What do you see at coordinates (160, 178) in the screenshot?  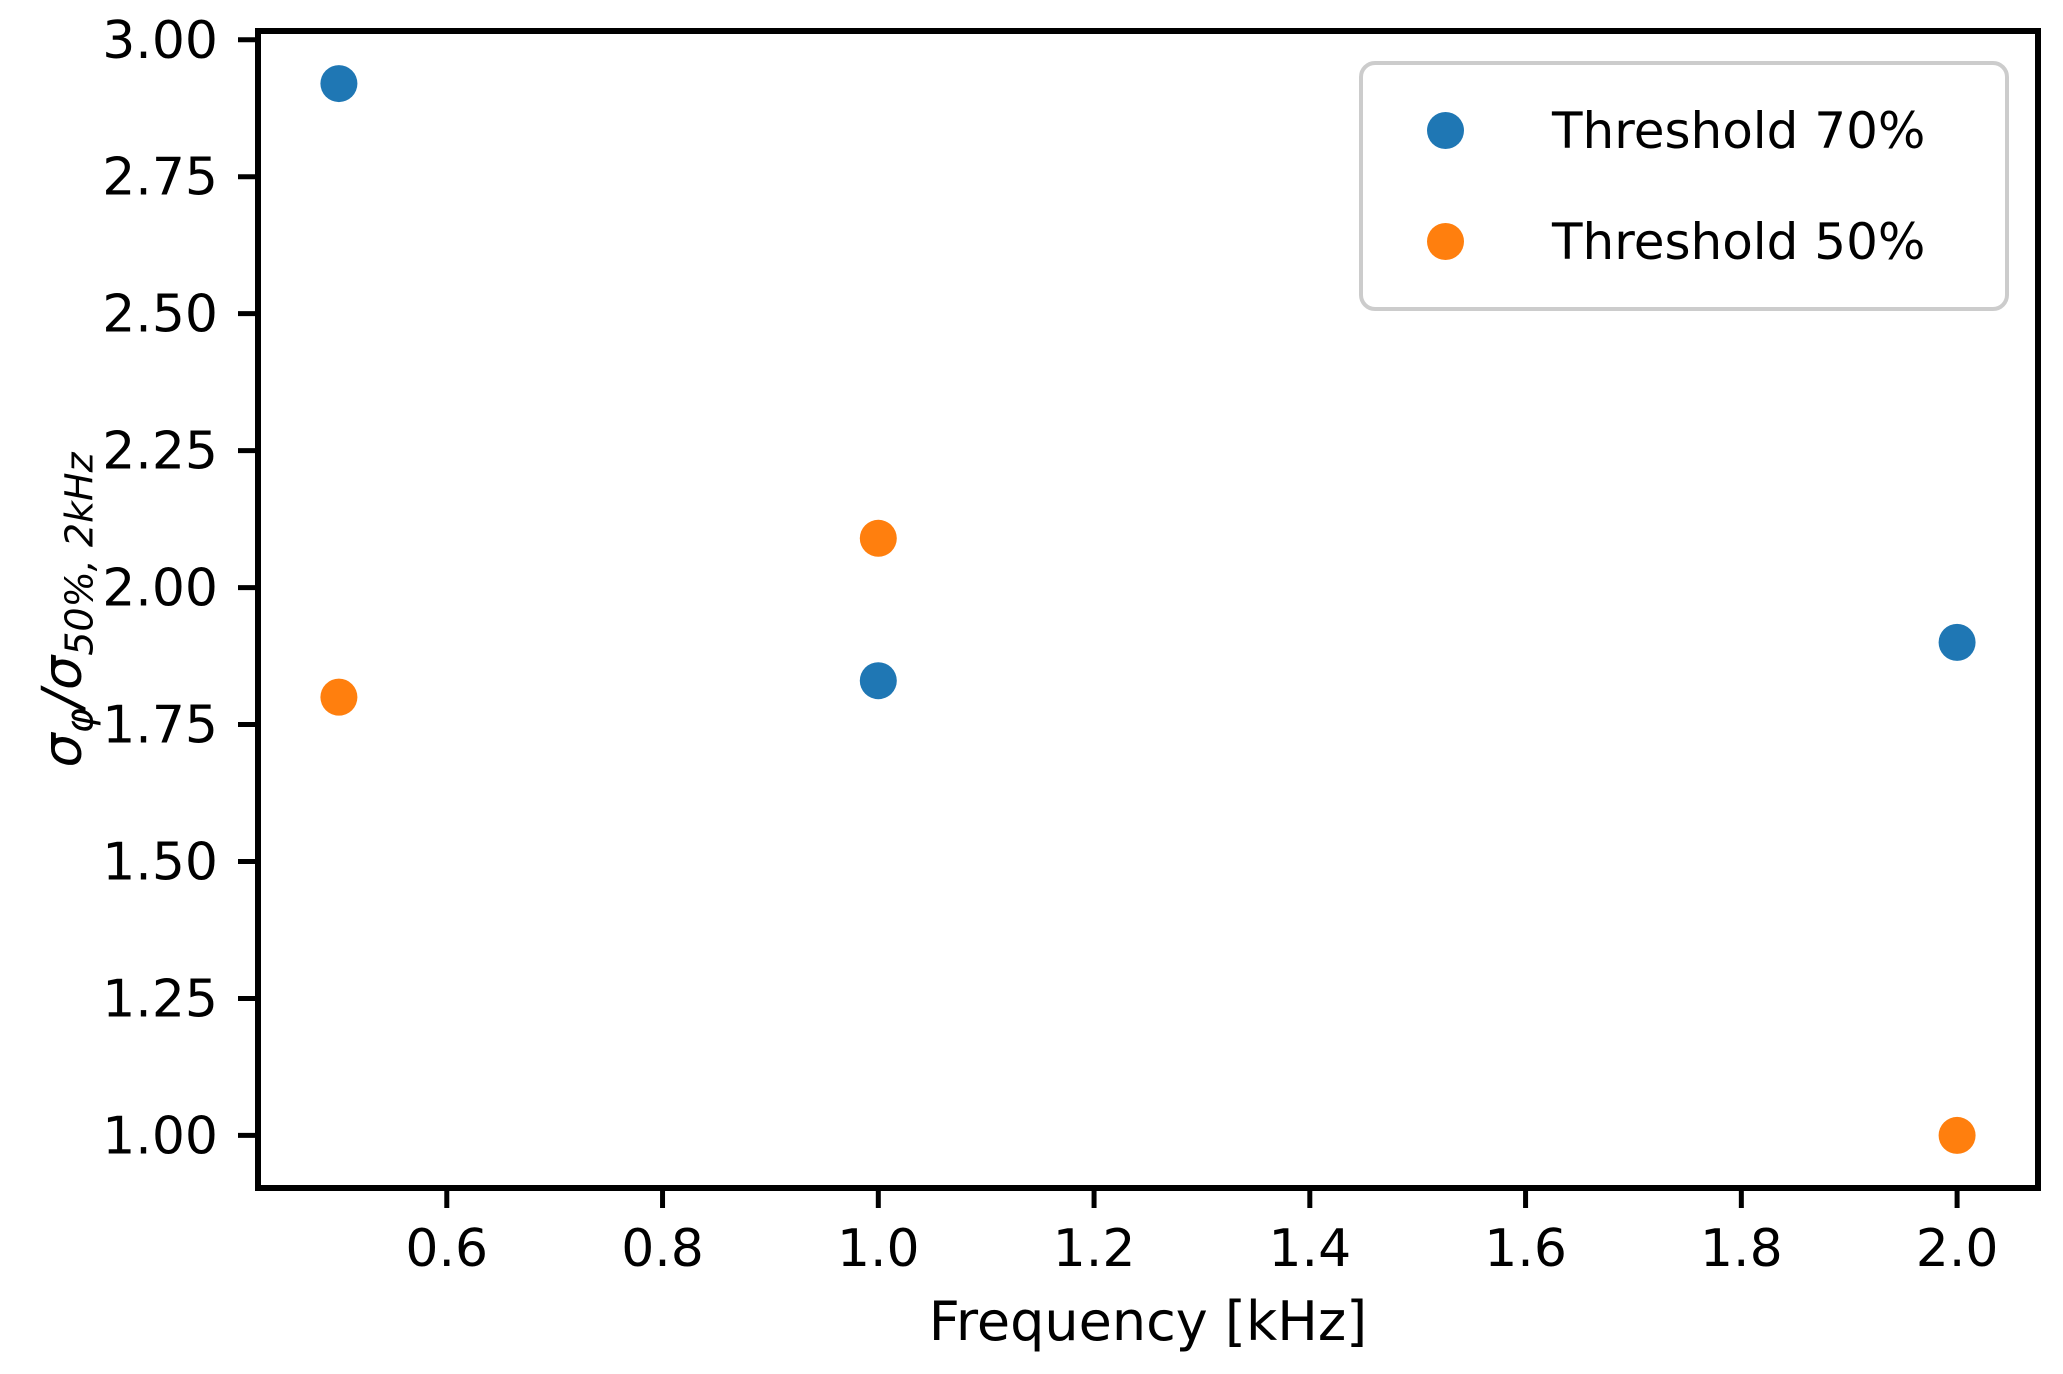 I see `y-tick-label: 2.75` at bounding box center [160, 178].